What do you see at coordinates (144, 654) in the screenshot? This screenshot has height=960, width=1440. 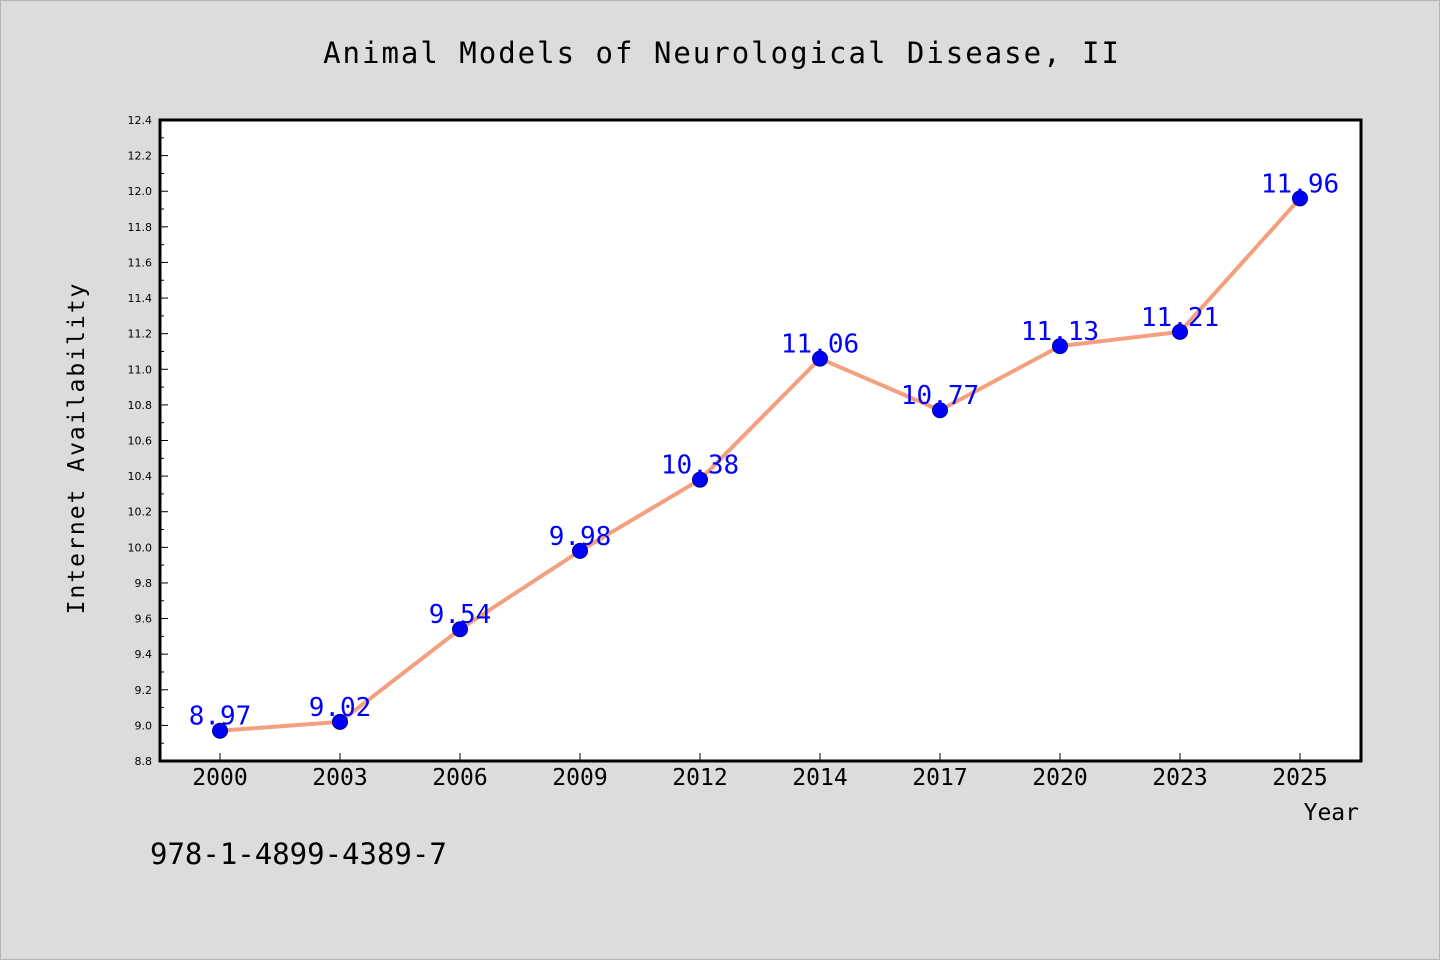 I see `y-tick-label: 9.4` at bounding box center [144, 654].